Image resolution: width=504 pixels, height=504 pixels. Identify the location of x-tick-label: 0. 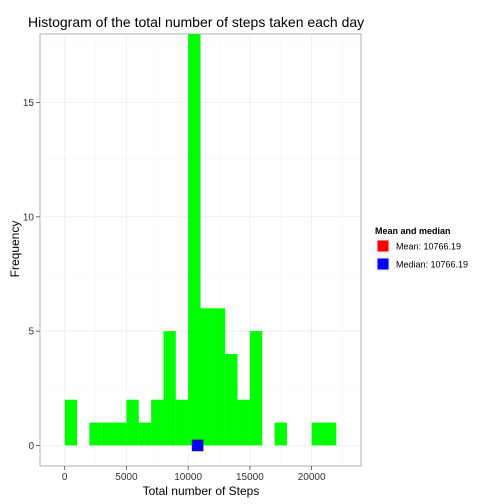
(65, 477).